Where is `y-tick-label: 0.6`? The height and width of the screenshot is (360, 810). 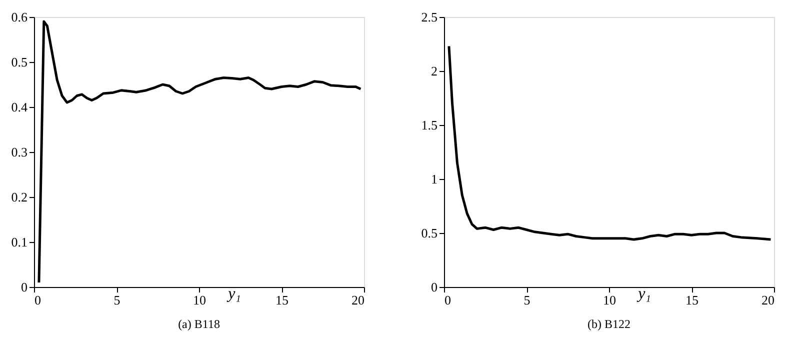
y-tick-label: 0.6 is located at coordinates (19, 17).